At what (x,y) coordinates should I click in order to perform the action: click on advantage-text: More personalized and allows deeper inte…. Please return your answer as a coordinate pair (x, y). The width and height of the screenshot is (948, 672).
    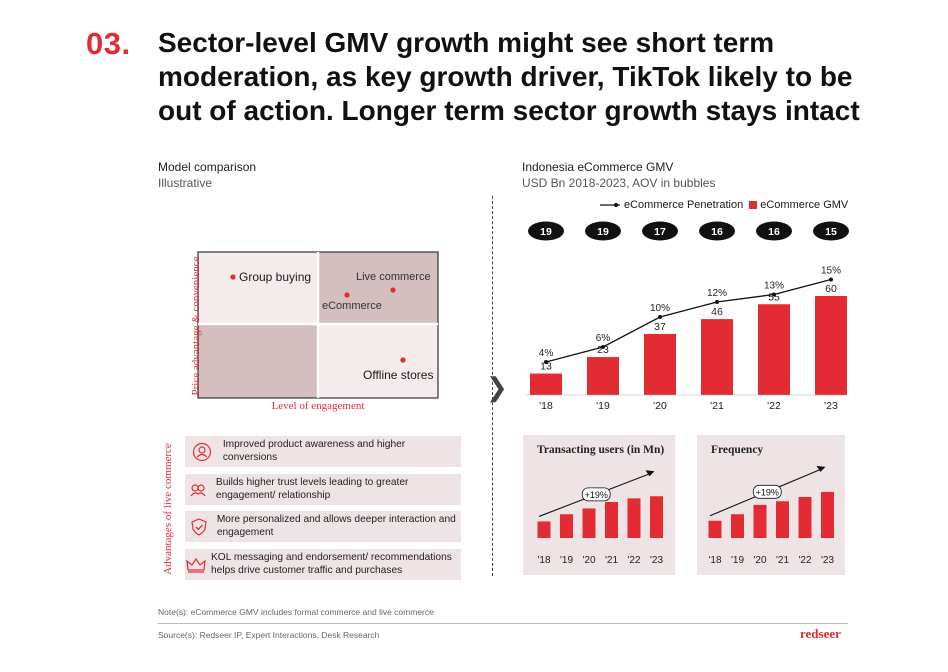
    Looking at the image, I should click on (336, 526).